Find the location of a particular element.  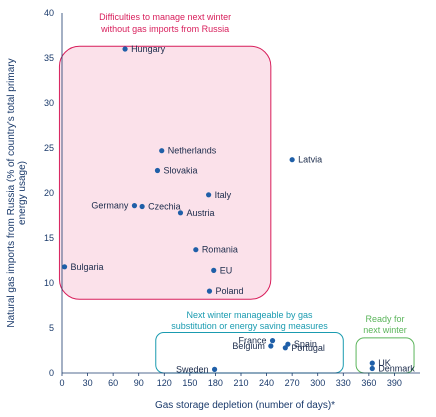

data-point-denmark is located at coordinates (372, 368).